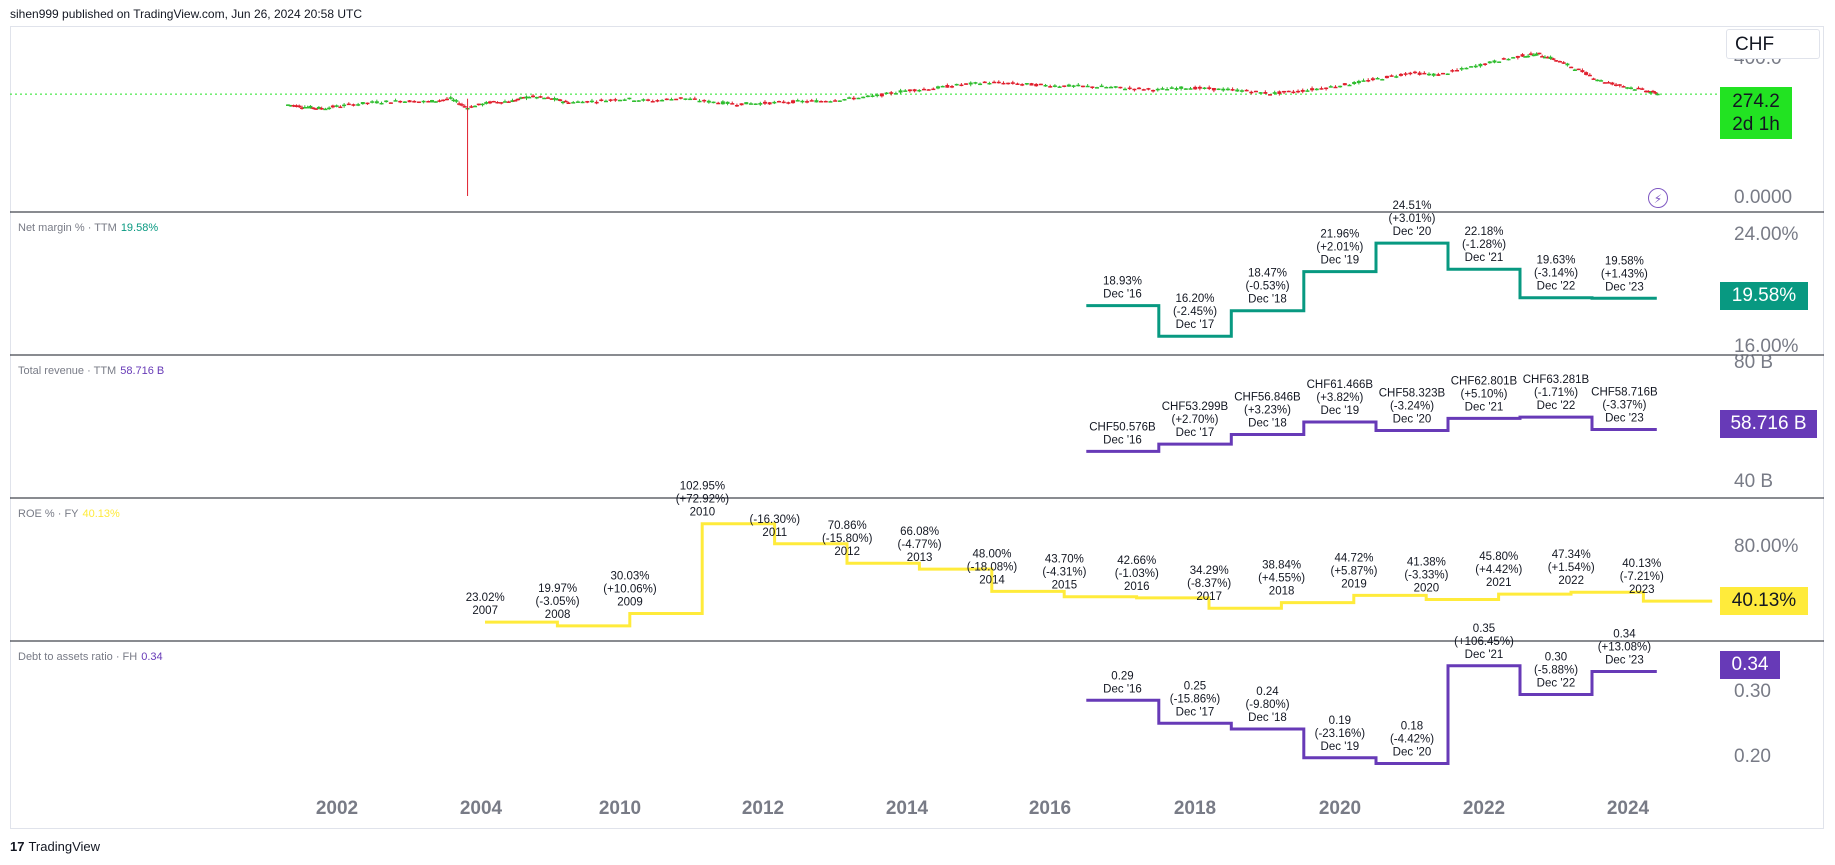 The width and height of the screenshot is (1835, 865). I want to click on roe-label-10-0: 34.29%, so click(1209, 571).